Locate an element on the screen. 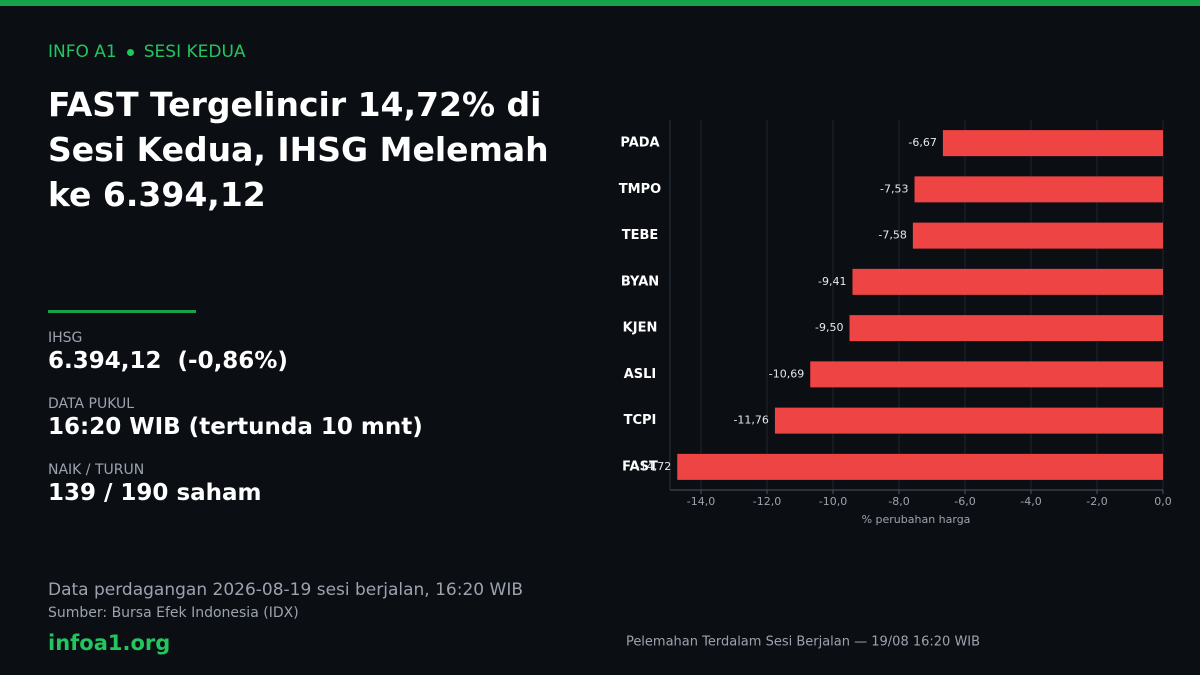 This screenshot has width=1200, height=675. category-label: ASLI is located at coordinates (640, 374).